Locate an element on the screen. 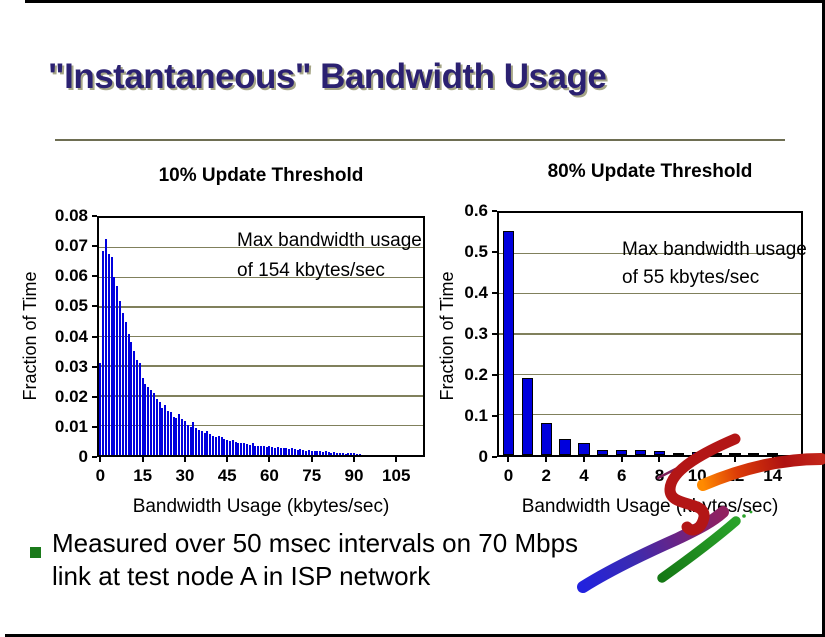 The height and width of the screenshot is (637, 825). bullet-line2: link at test node A in ISP network is located at coordinates (241, 576).